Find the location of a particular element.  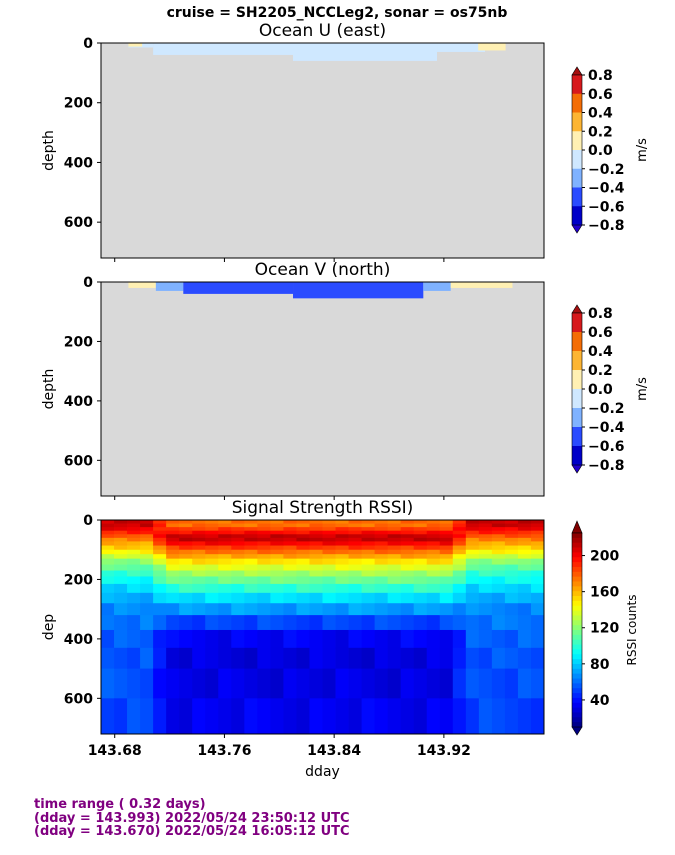

colorbar-label: m/s is located at coordinates (642, 389).